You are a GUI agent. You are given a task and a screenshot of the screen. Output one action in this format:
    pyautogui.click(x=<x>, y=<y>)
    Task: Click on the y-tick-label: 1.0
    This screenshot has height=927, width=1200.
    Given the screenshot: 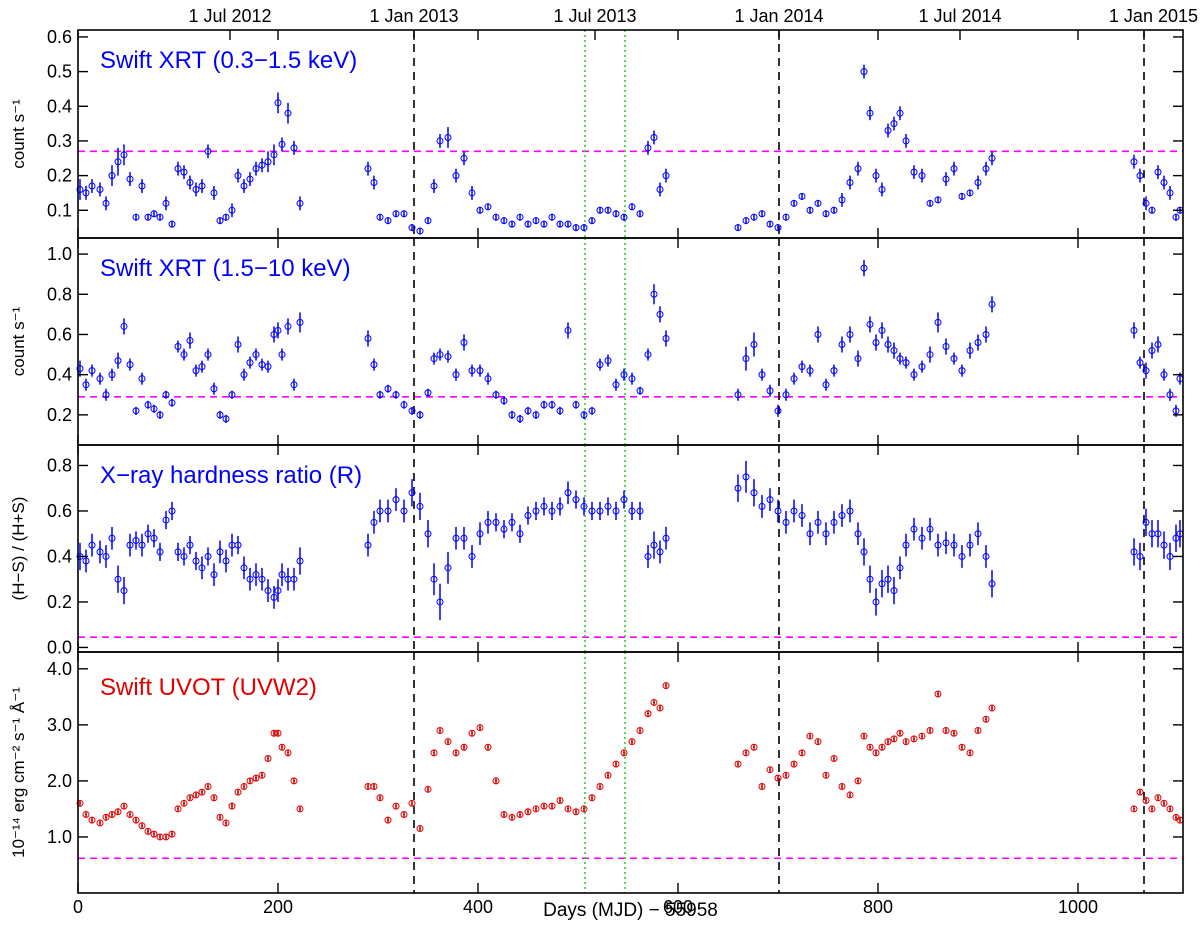 What is the action you would take?
    pyautogui.click(x=59, y=254)
    